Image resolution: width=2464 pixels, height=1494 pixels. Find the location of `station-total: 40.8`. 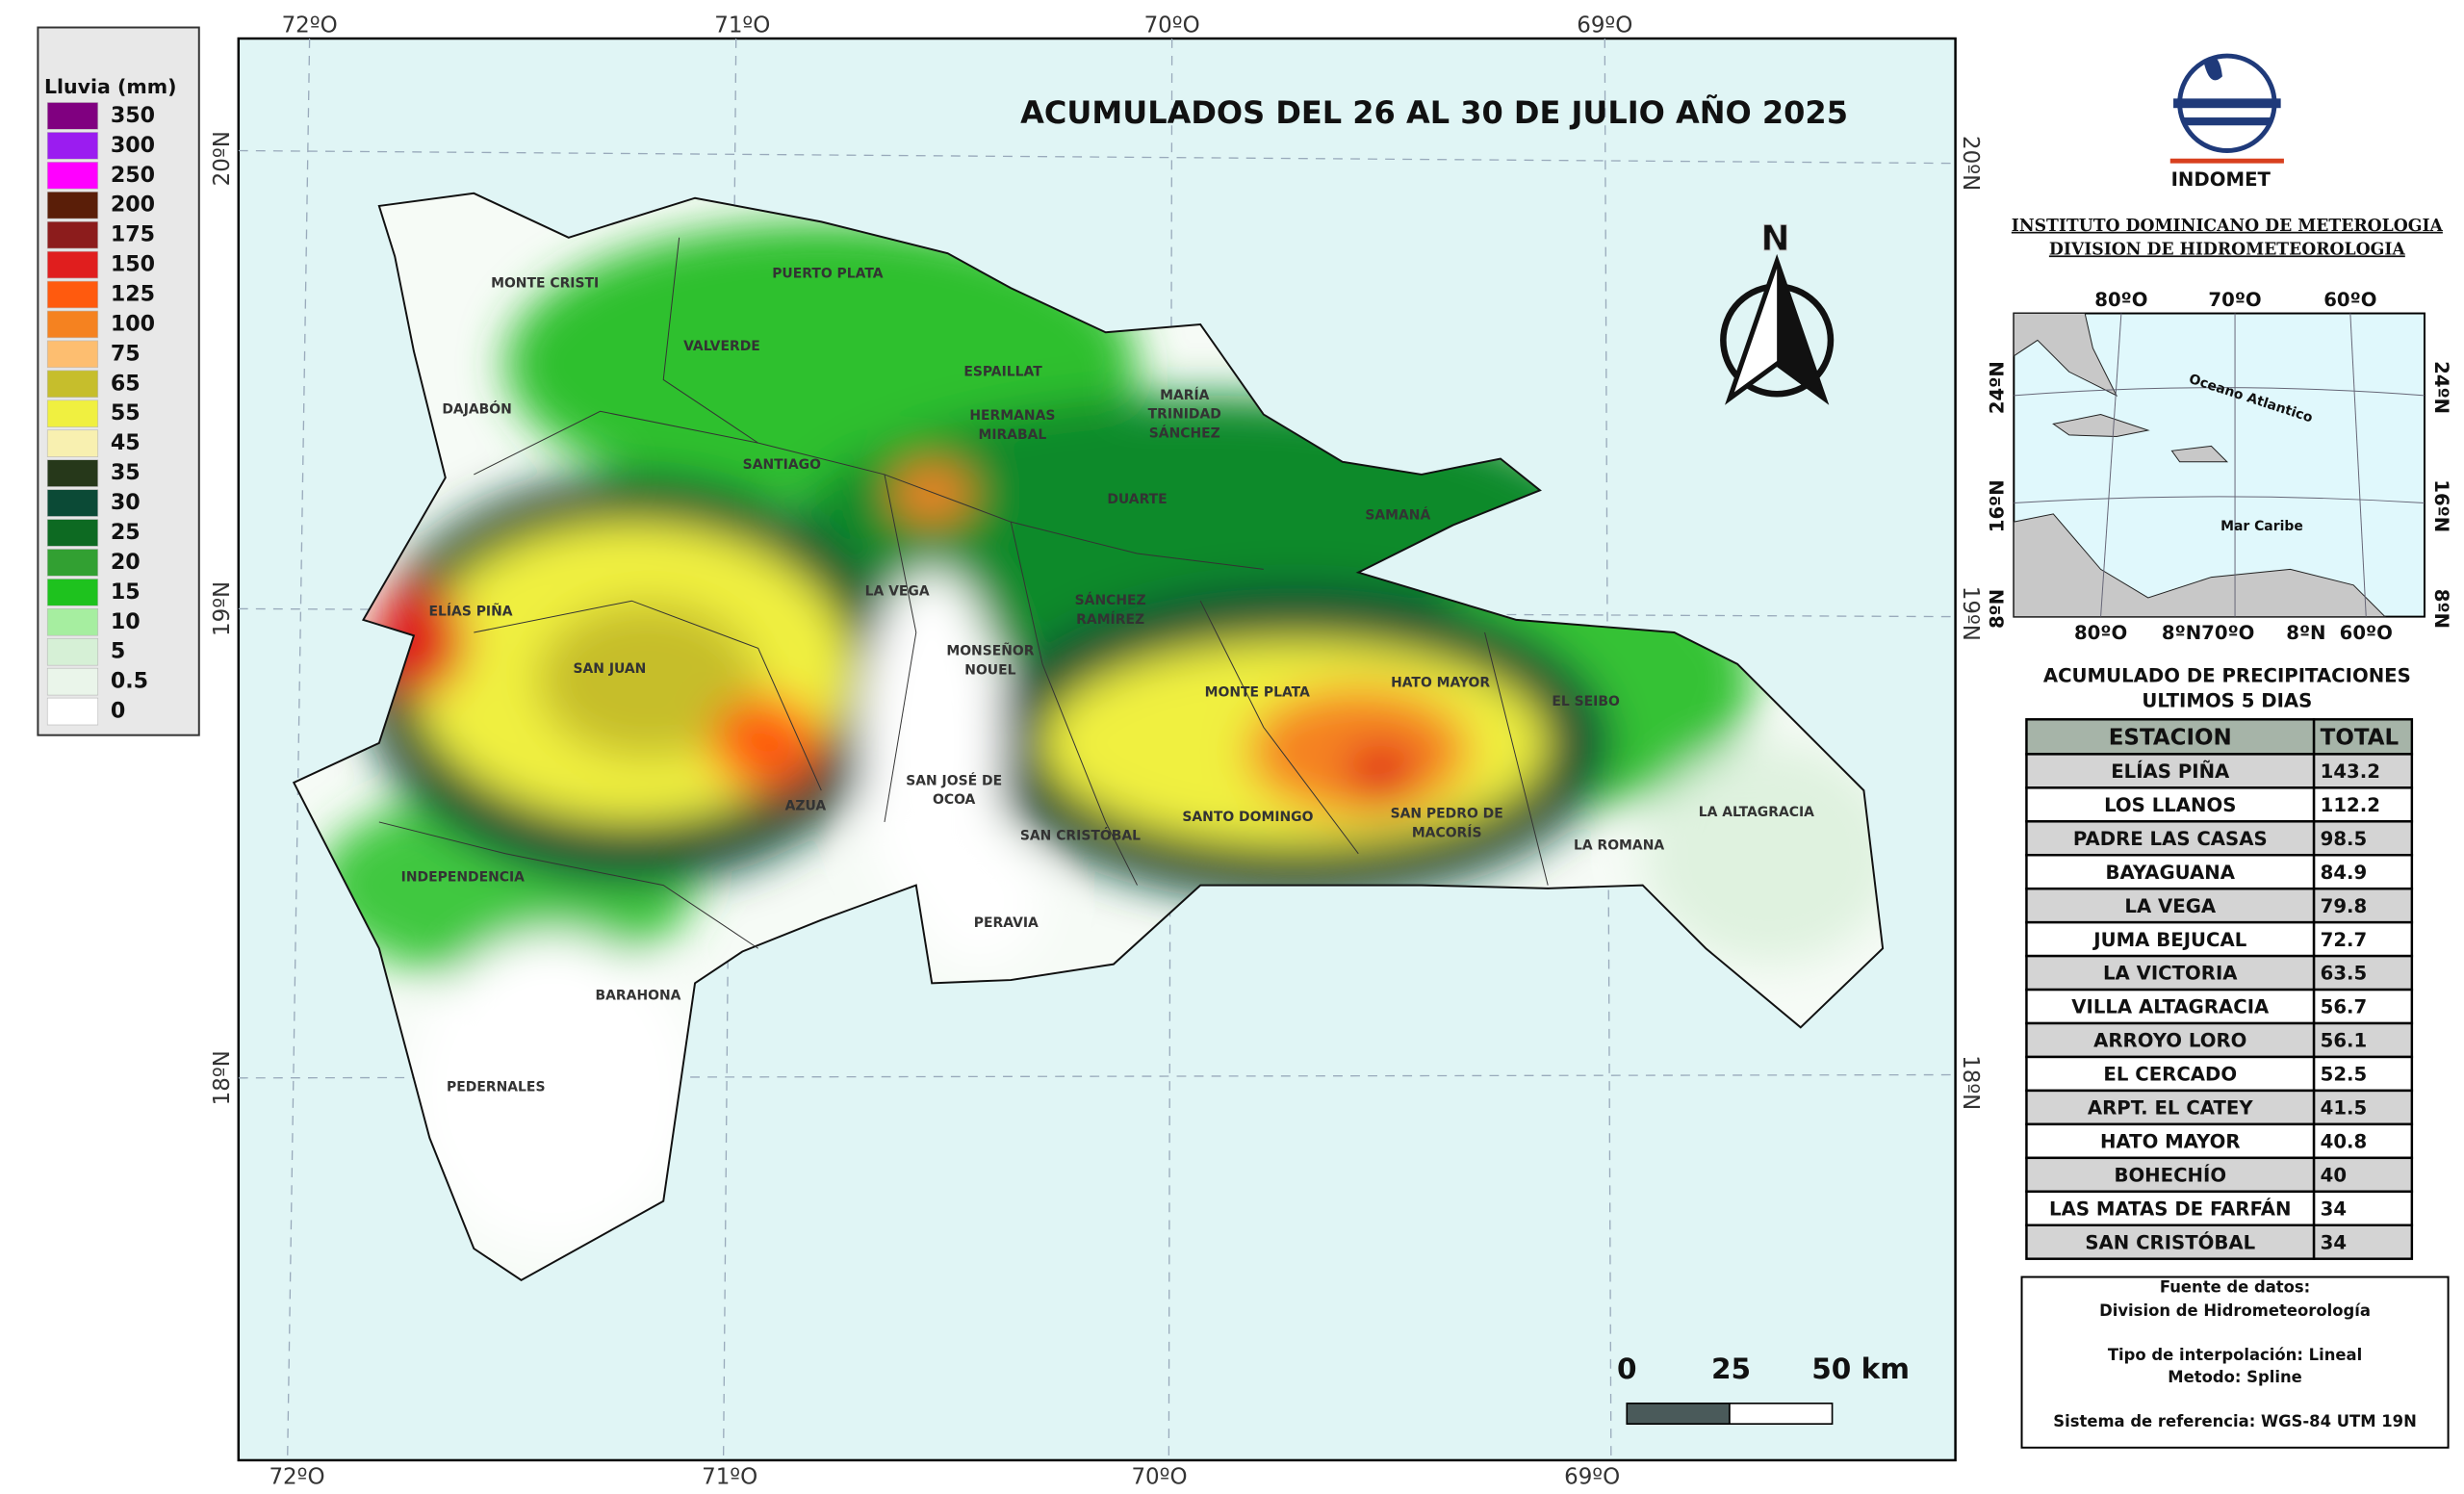

station-total: 40.8 is located at coordinates (2344, 1141).